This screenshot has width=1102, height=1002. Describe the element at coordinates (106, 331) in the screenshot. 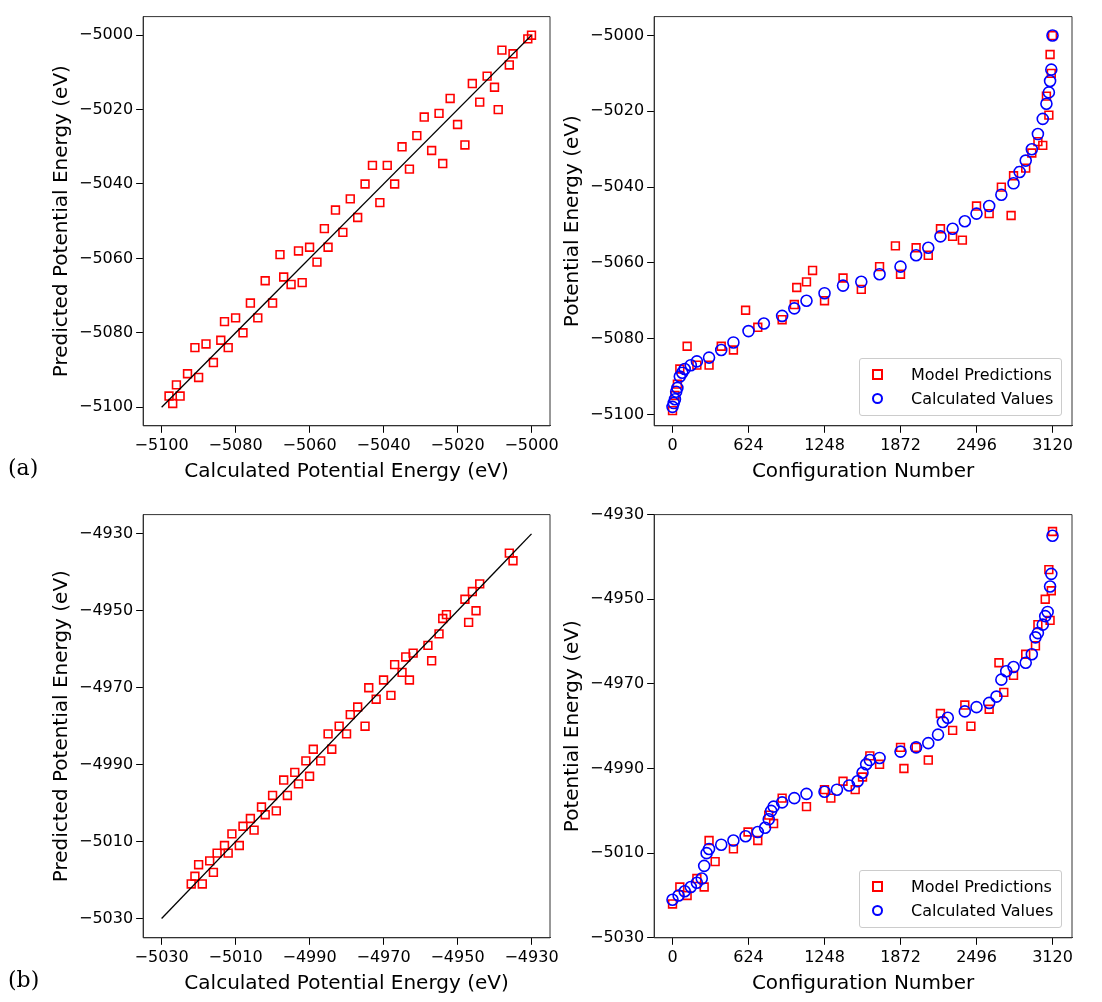

I see `y-tick-label: −5080` at that location.